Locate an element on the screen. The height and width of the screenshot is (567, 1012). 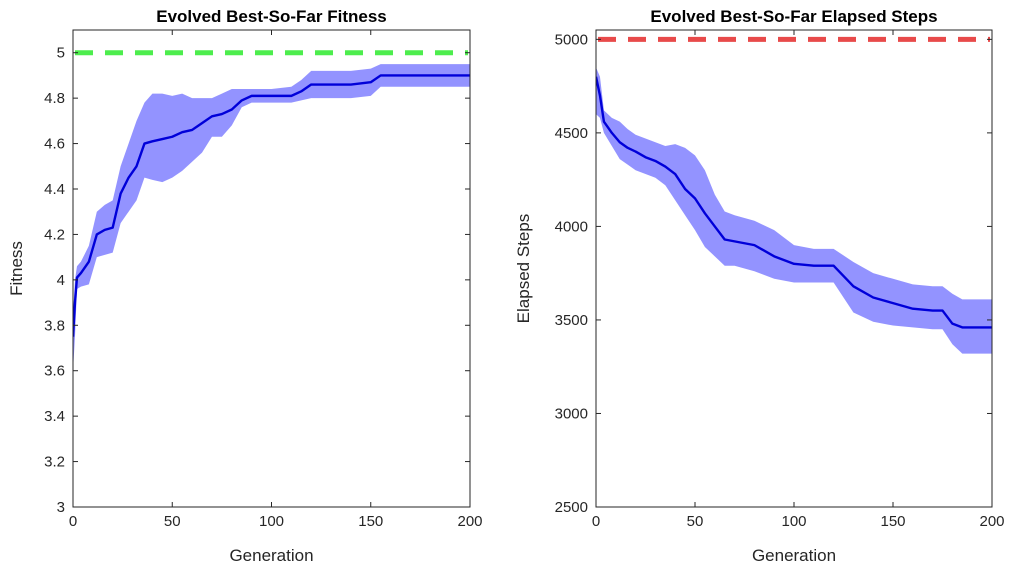
y-tick-label: 4500 is located at coordinates (571, 133).